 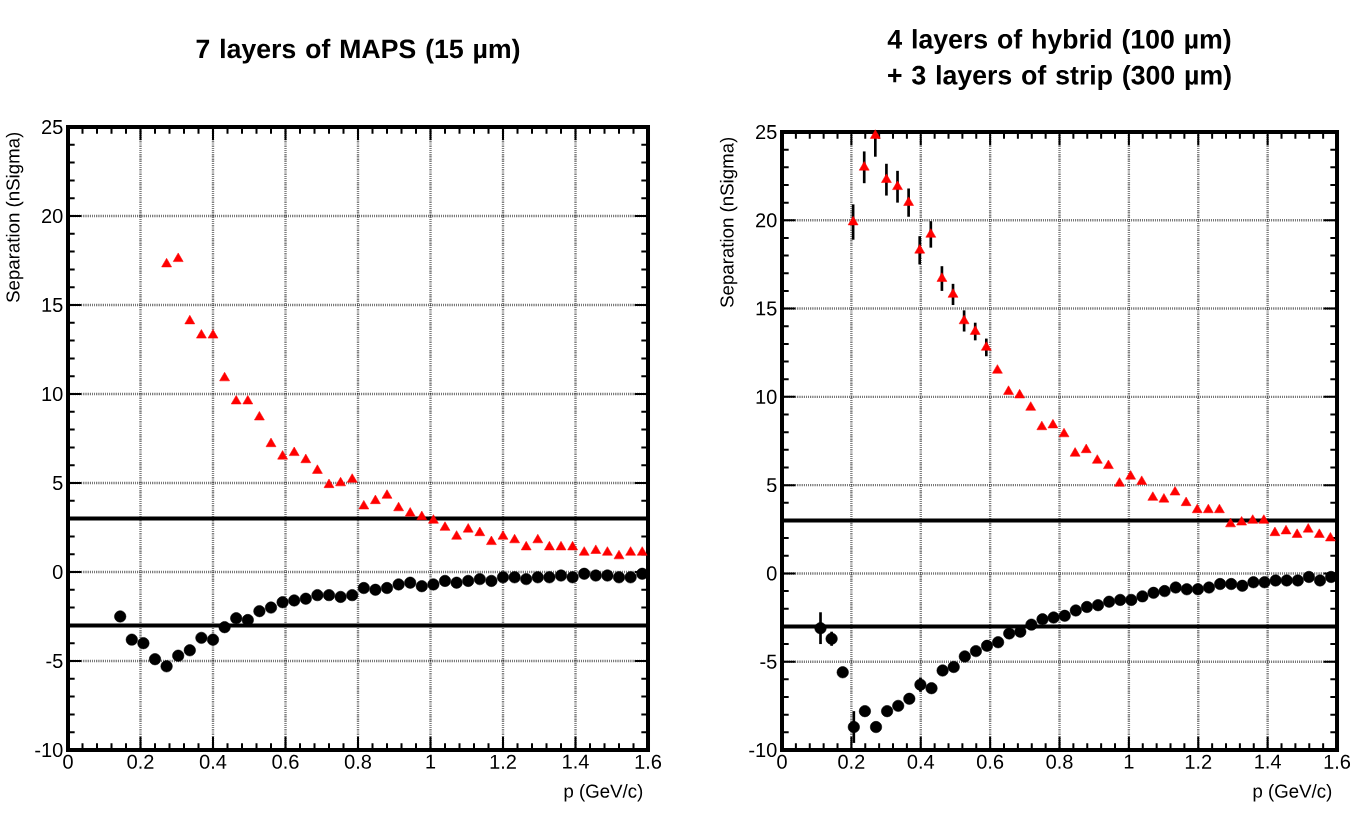 What do you see at coordinates (358, 51) in the screenshot?
I see `chart-title: 7 layers of MAPS (15 µm)` at bounding box center [358, 51].